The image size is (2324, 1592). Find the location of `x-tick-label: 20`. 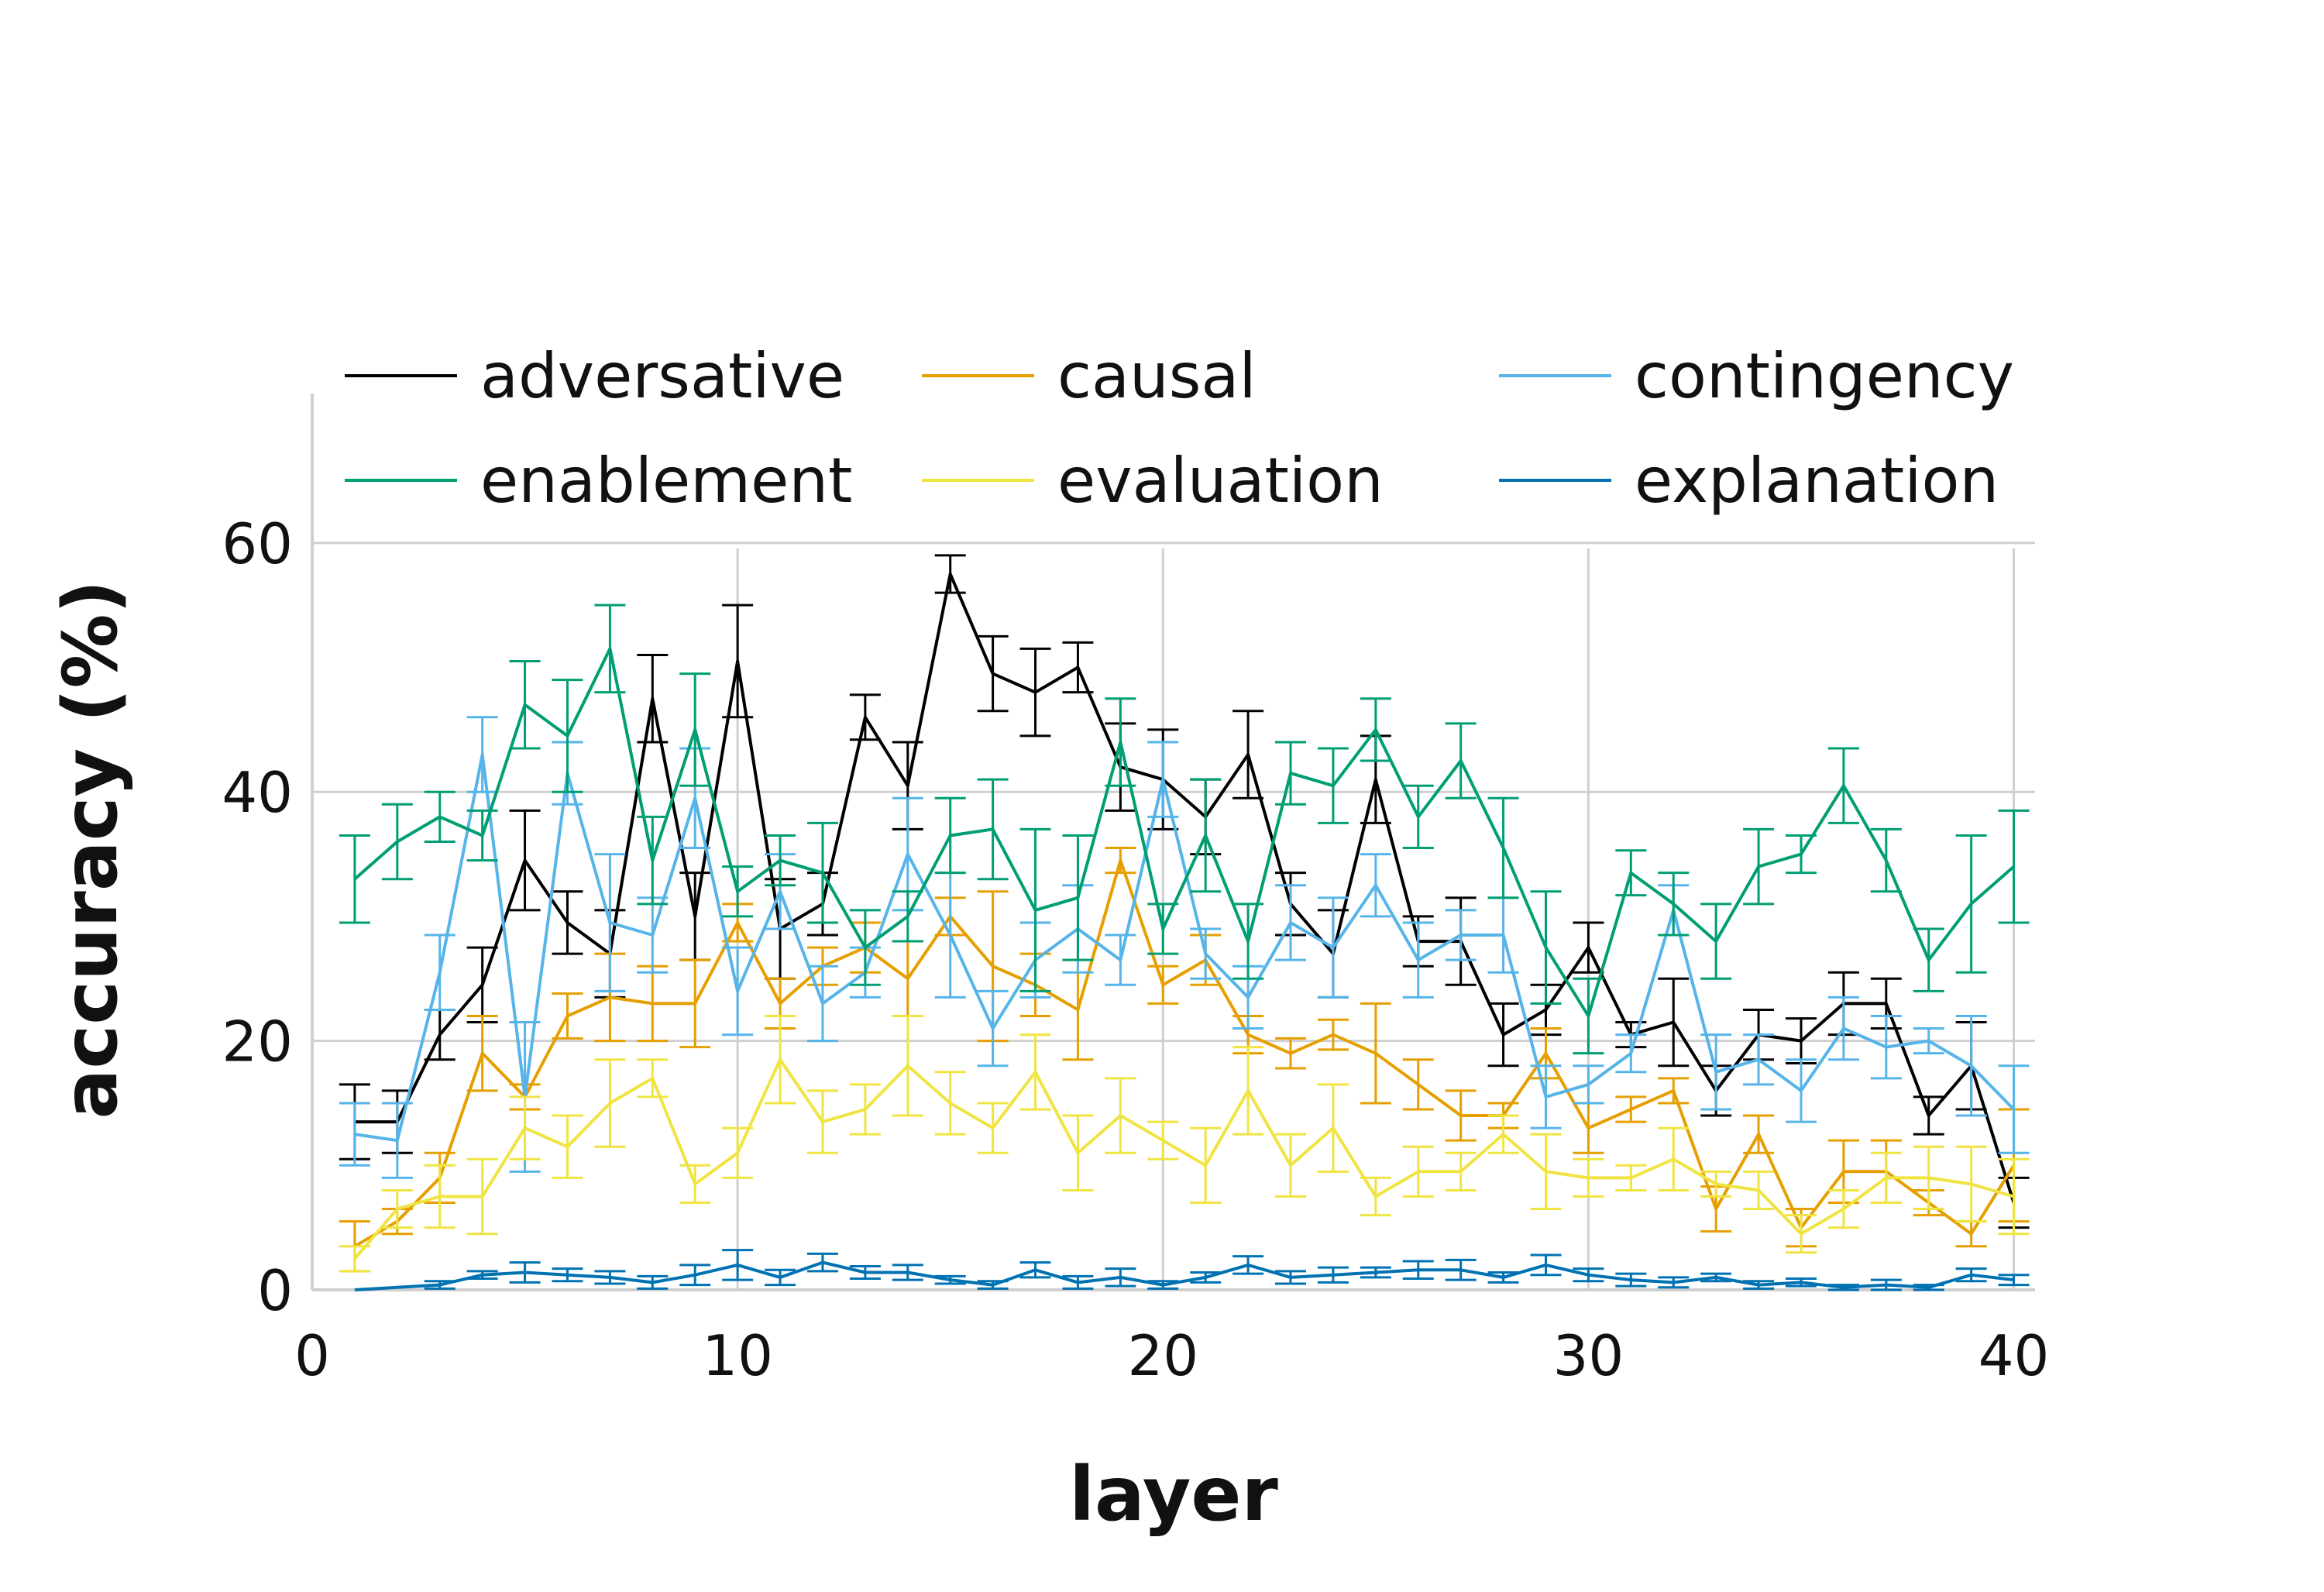

x-tick-label: 20 is located at coordinates (1162, 1355).